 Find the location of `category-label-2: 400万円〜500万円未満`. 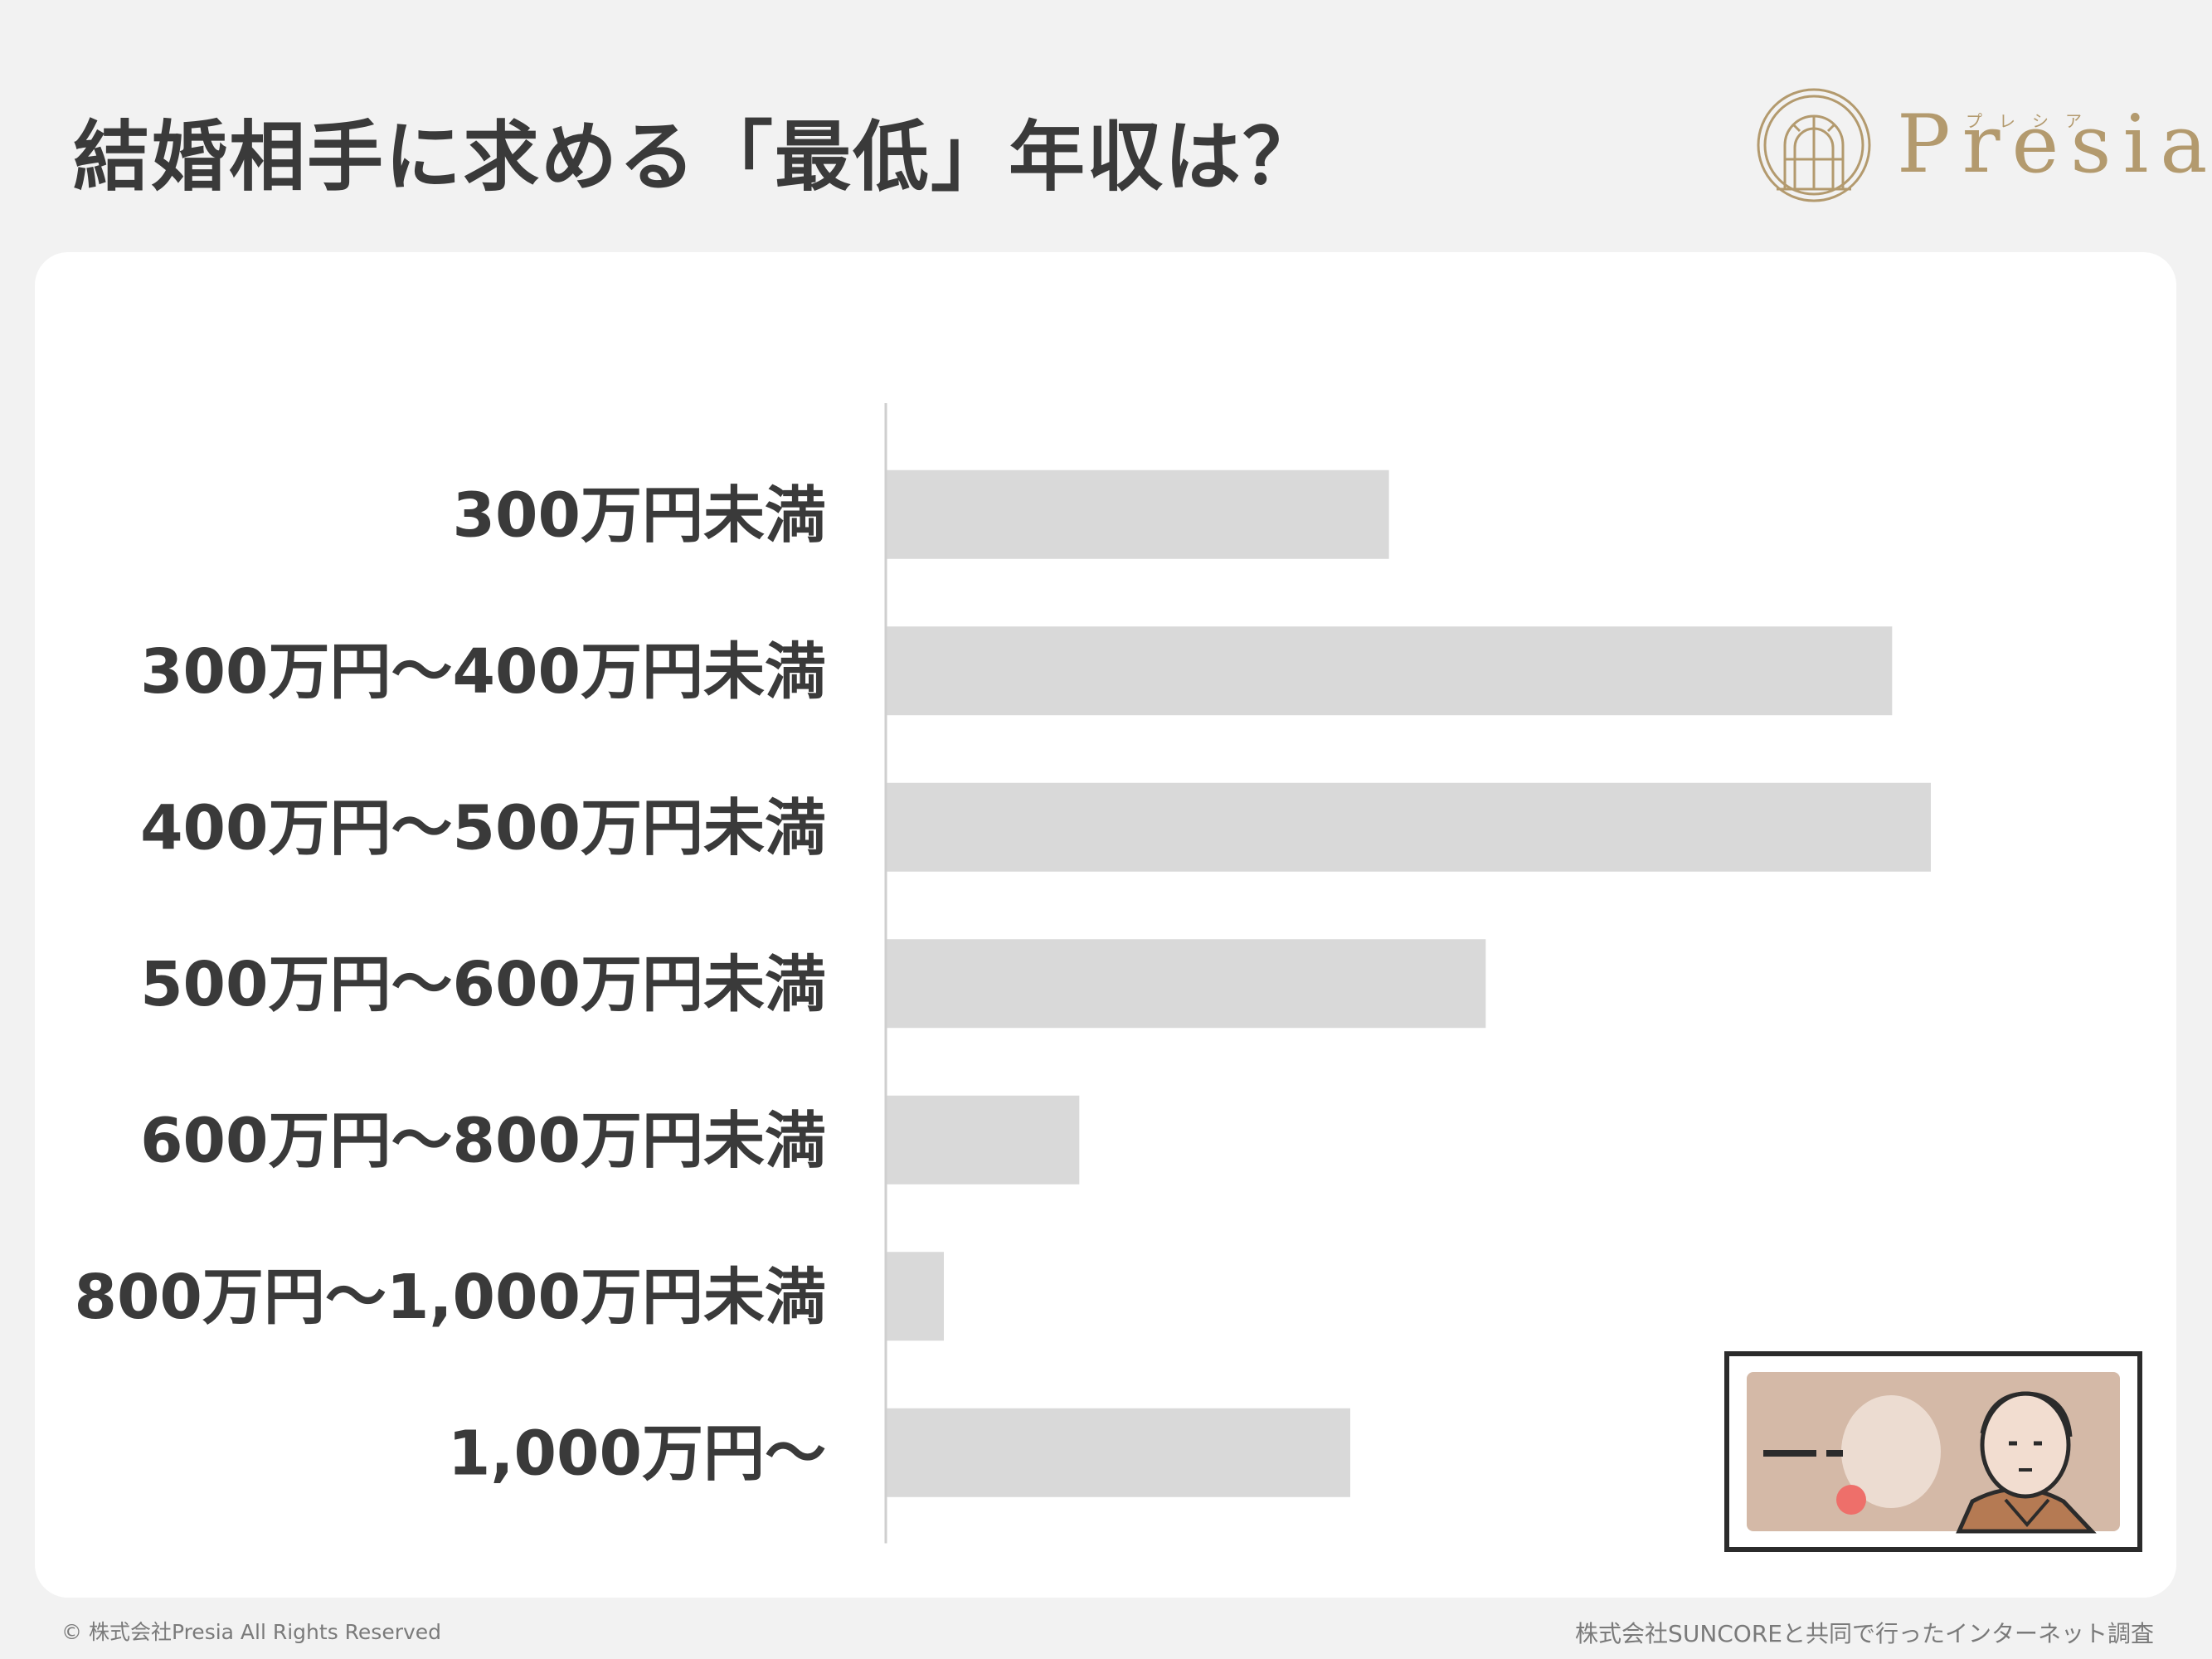

category-label-2: 400万円〜500万円未満 is located at coordinates (483, 828).